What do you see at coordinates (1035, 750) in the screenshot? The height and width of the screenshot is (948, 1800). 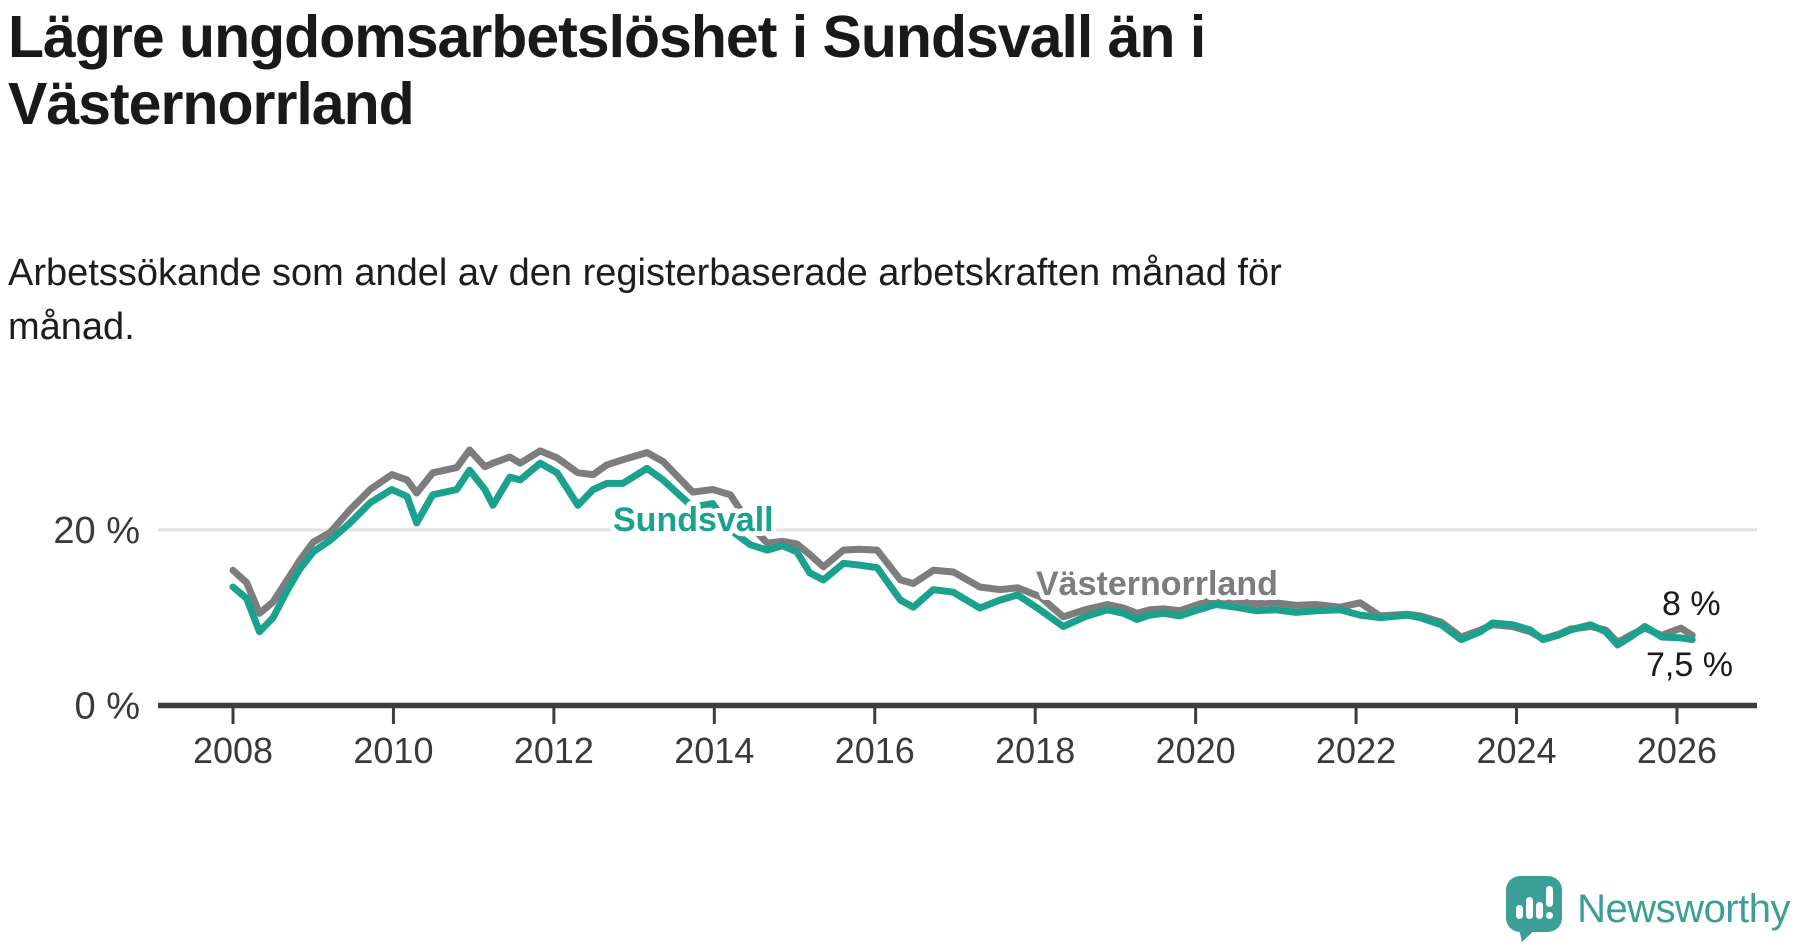 I see `x-tick-label-2018: 2018` at bounding box center [1035, 750].